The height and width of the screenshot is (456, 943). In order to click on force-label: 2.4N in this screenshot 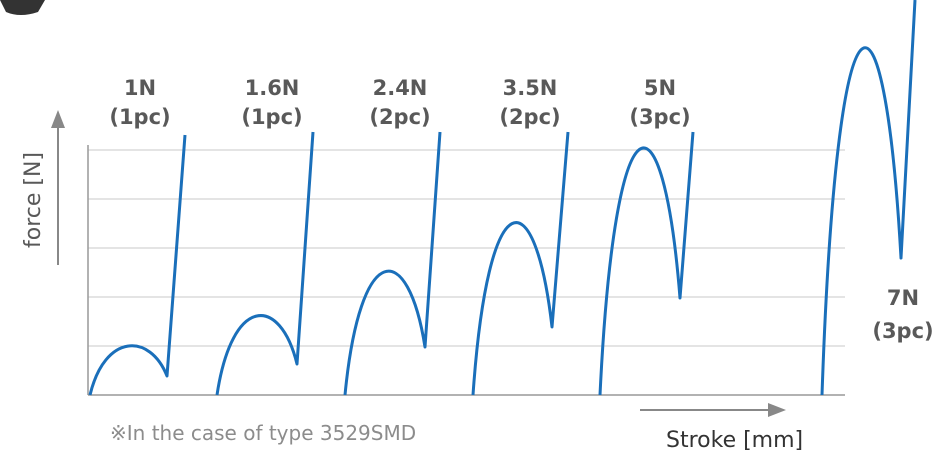, I will do `click(400, 88)`.